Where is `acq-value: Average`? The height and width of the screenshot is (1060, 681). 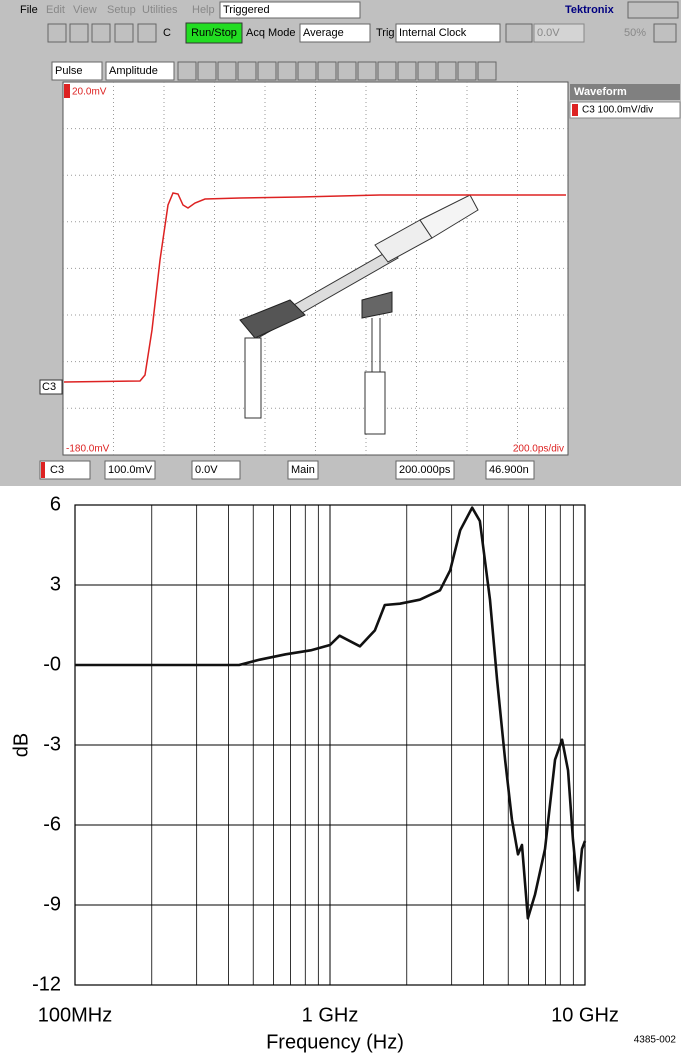
acq-value: Average is located at coordinates (323, 33).